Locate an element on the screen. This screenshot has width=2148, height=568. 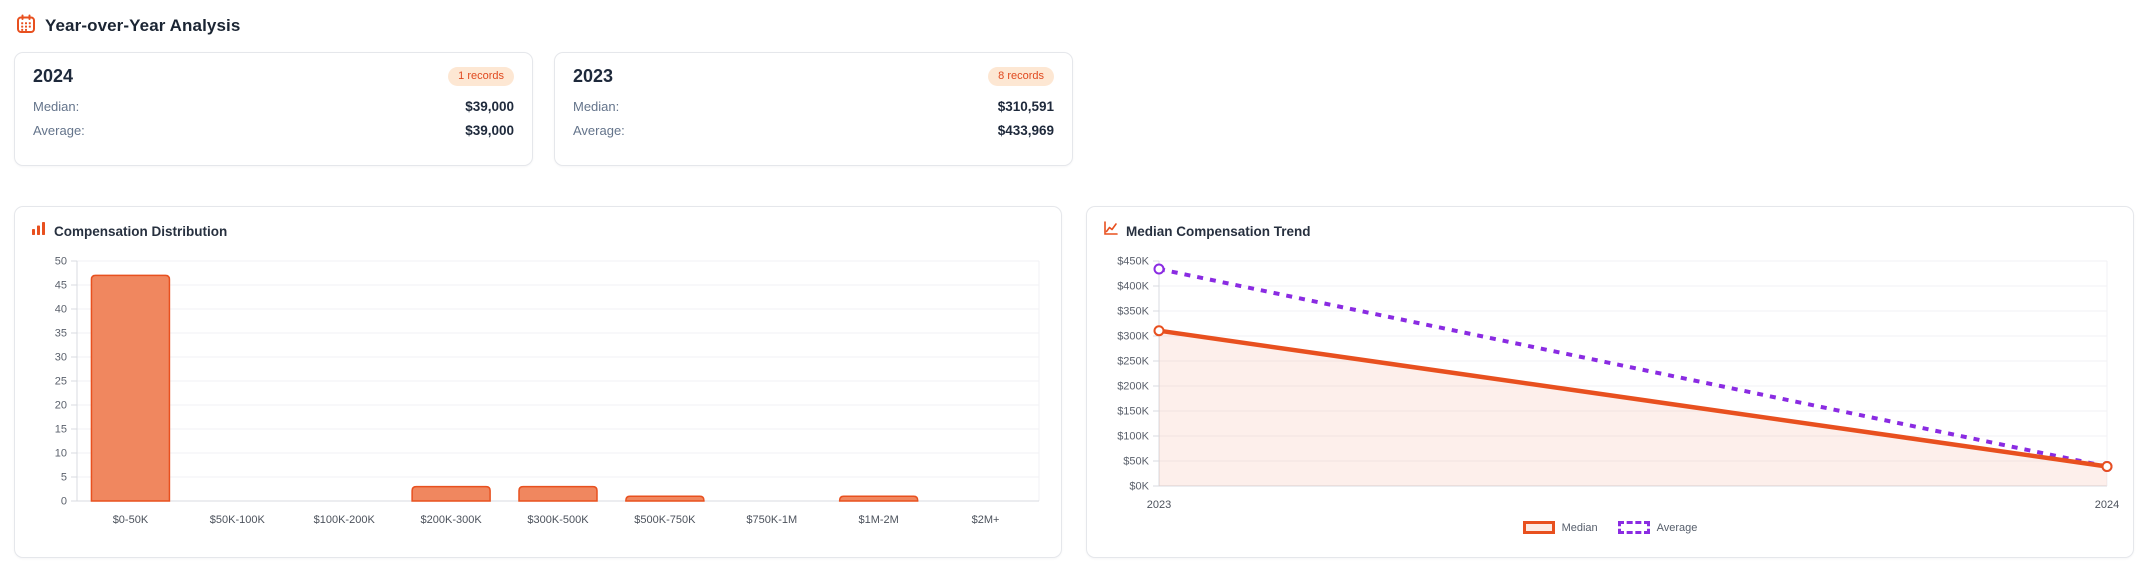
svg-text: $300K is located at coordinates (1133, 337).